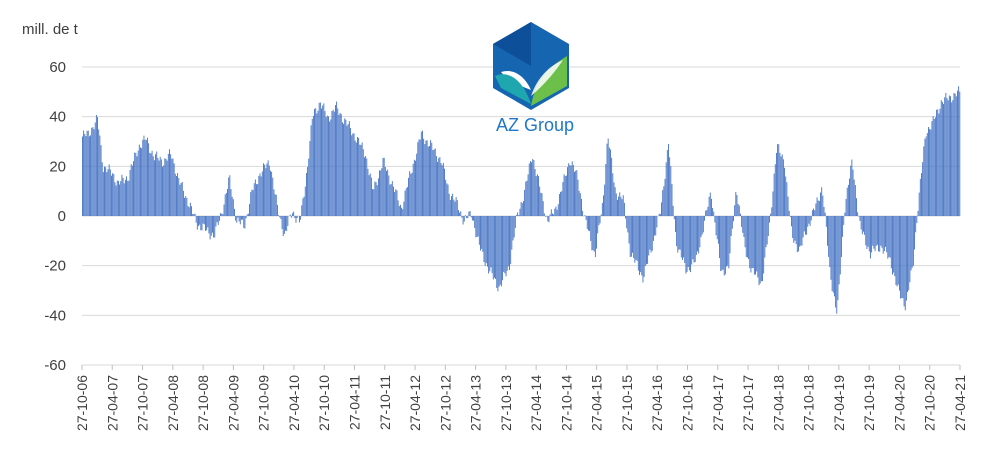 Image resolution: width=990 pixels, height=468 pixels. What do you see at coordinates (839, 403) in the screenshot?
I see `x-tick-label: 27-04-19` at bounding box center [839, 403].